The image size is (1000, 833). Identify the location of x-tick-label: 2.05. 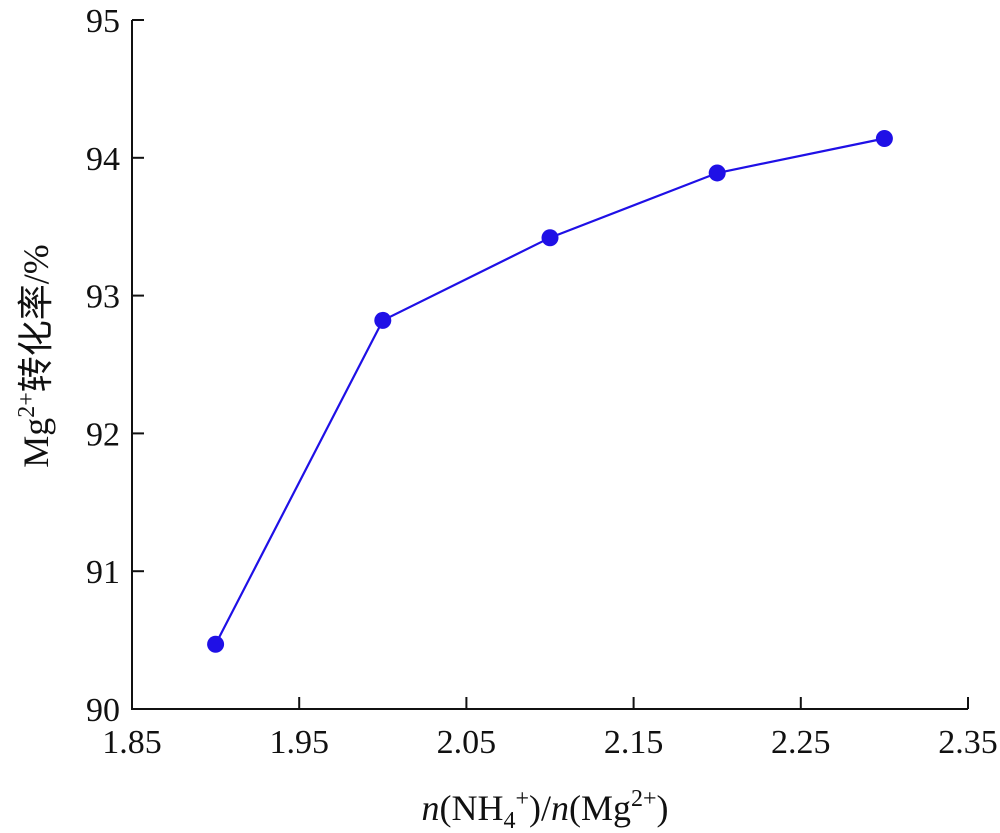
(467, 742).